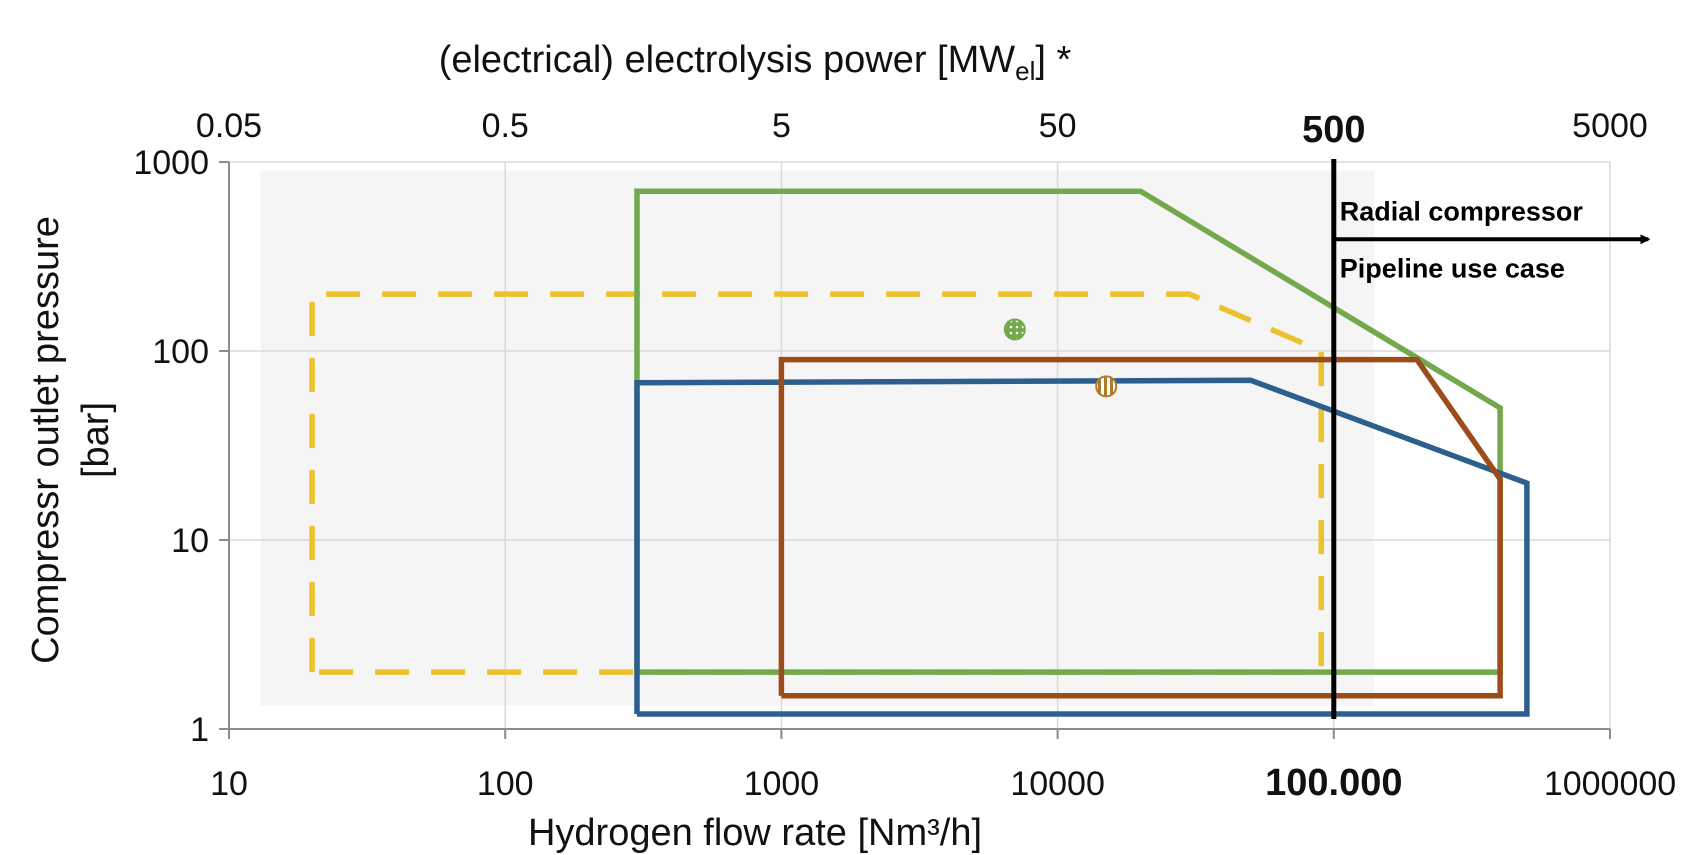 This screenshot has height=855, width=1705. I want to click on x2-axis-title-main: (electrical) electrolysis power [MW, so click(727, 60).